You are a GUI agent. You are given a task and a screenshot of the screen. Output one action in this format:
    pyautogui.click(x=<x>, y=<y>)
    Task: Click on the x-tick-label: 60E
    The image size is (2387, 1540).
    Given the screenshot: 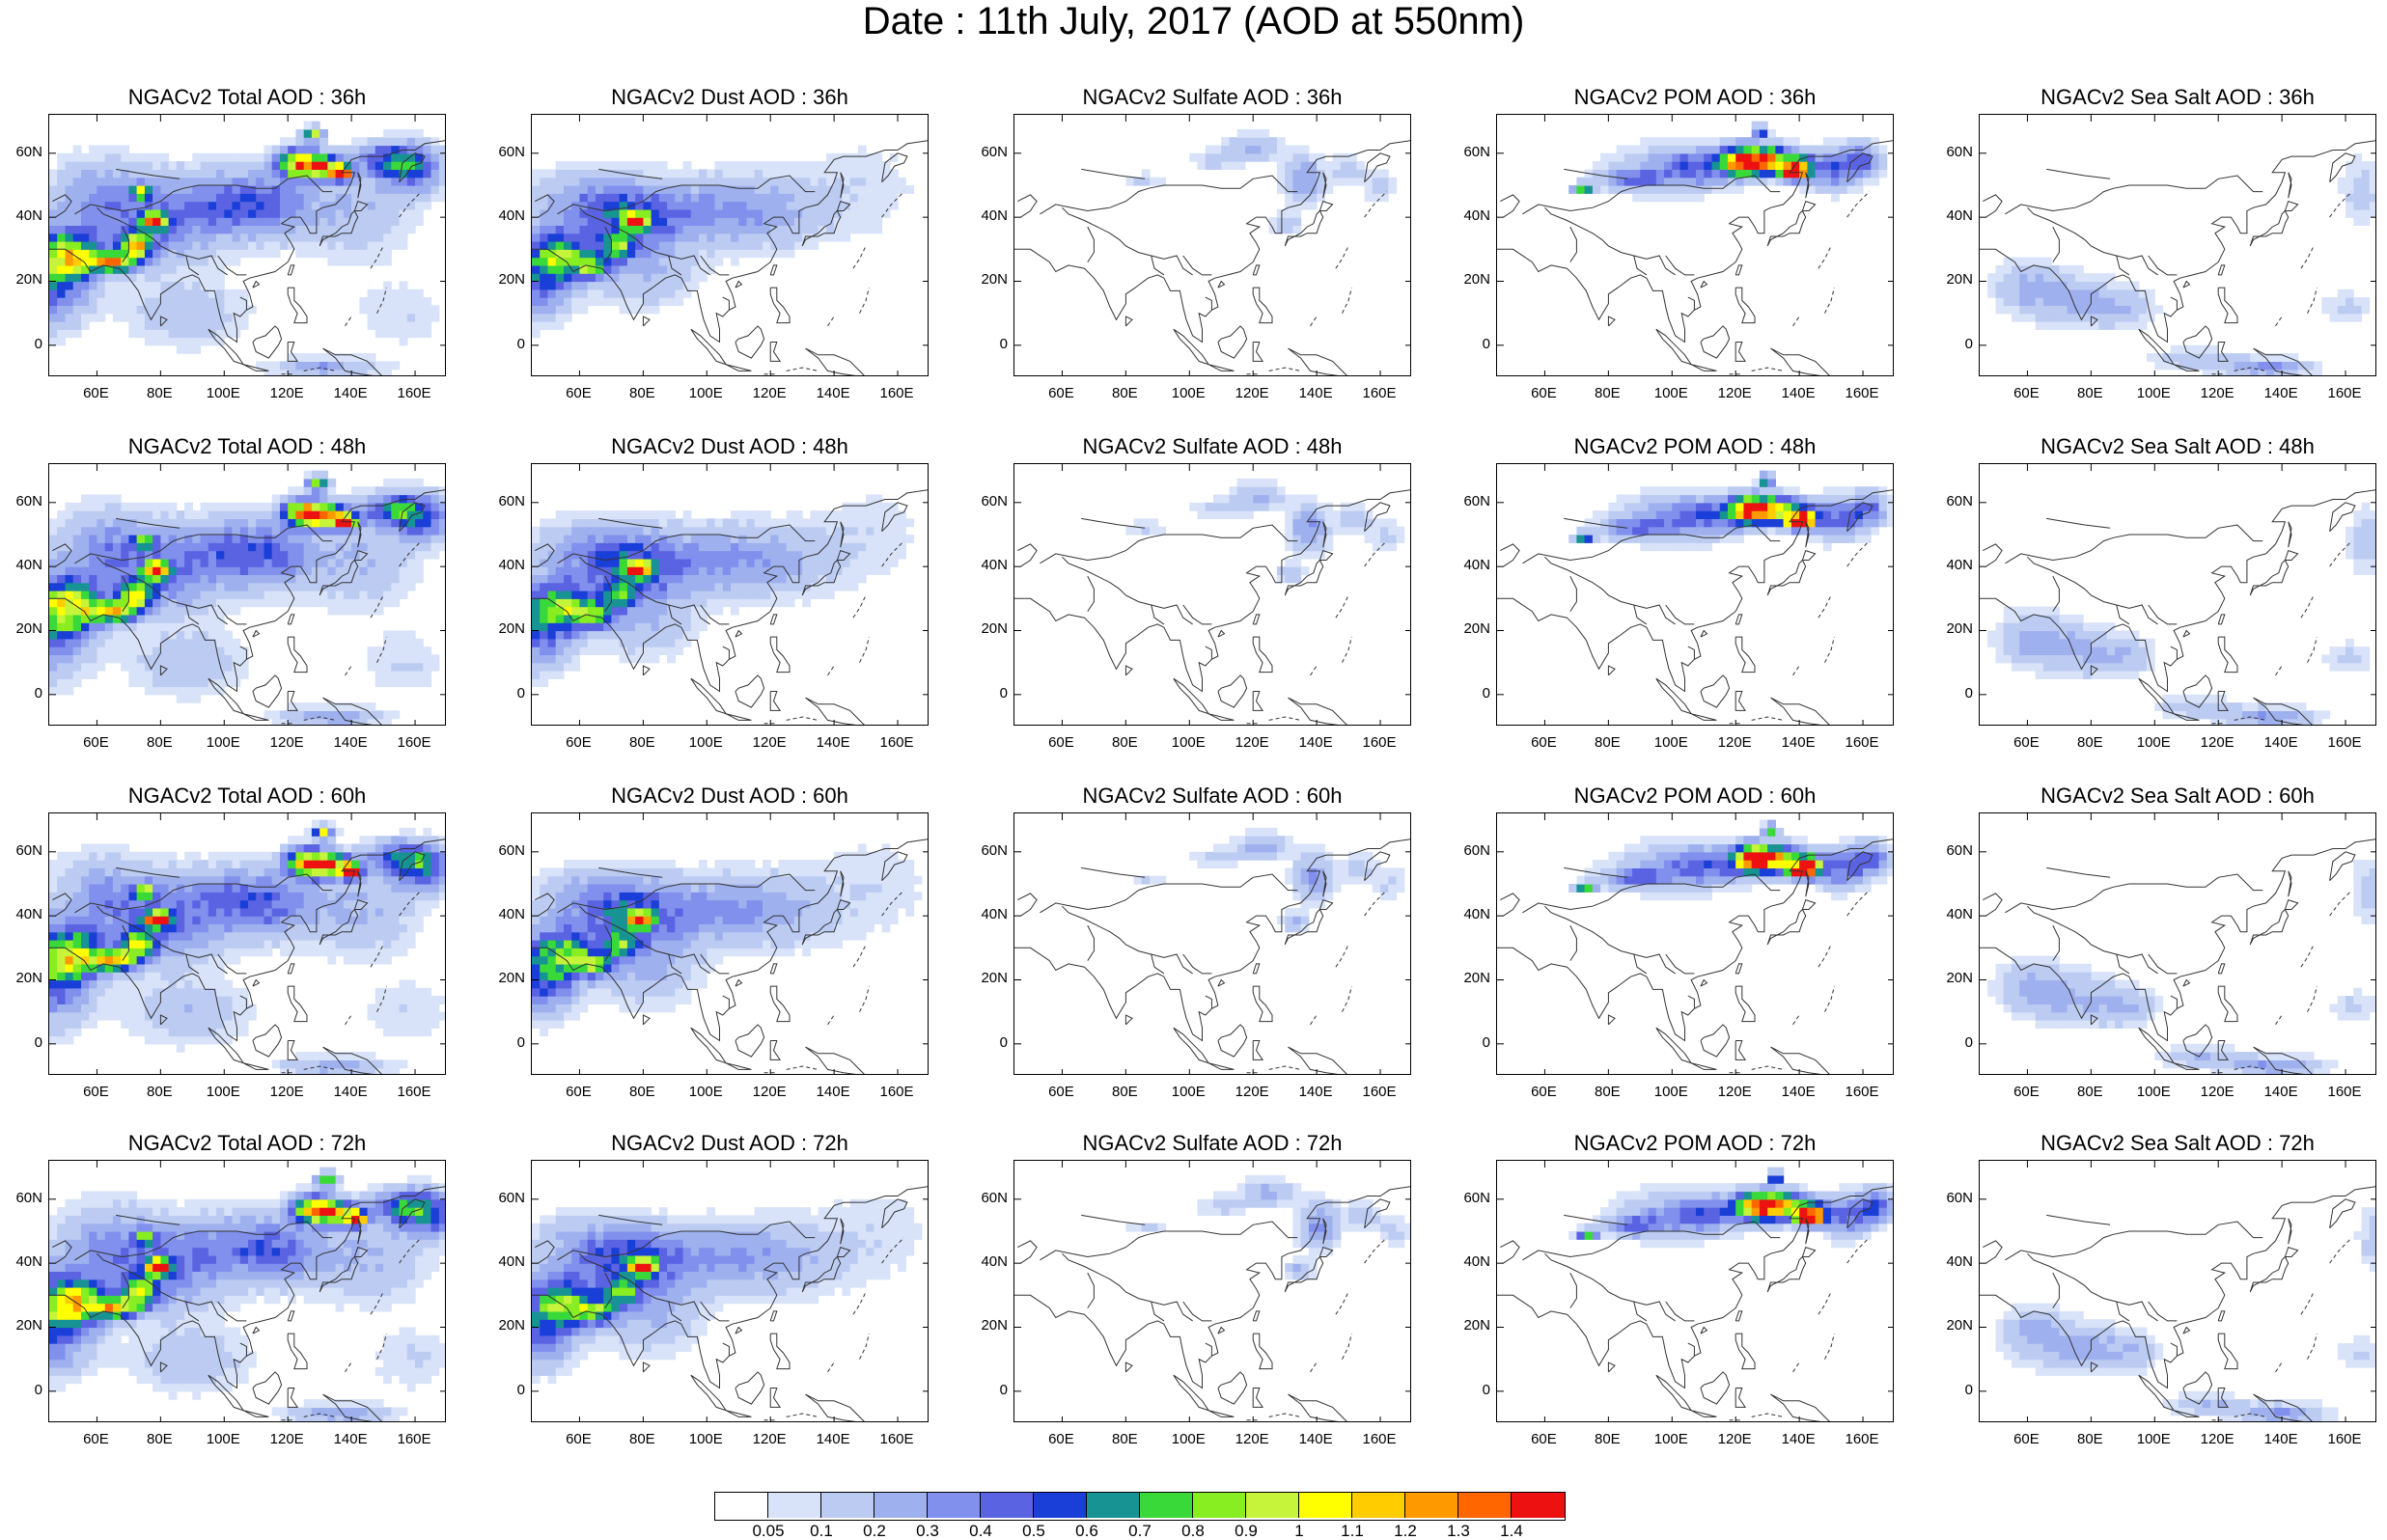 What is the action you would take?
    pyautogui.click(x=579, y=742)
    